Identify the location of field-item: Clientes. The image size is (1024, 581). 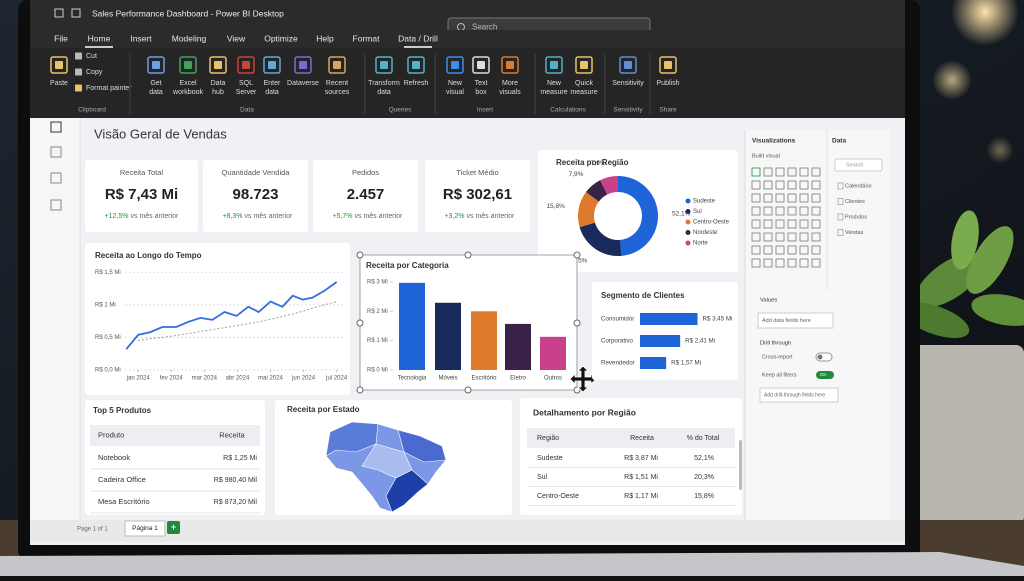
(855, 202).